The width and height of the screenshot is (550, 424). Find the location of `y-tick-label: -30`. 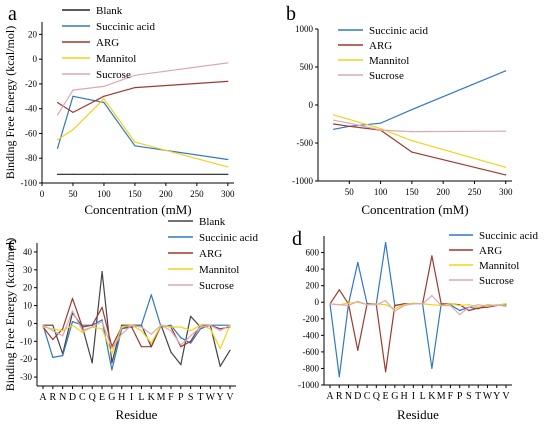

y-tick-label: -30 is located at coordinates (26, 377).